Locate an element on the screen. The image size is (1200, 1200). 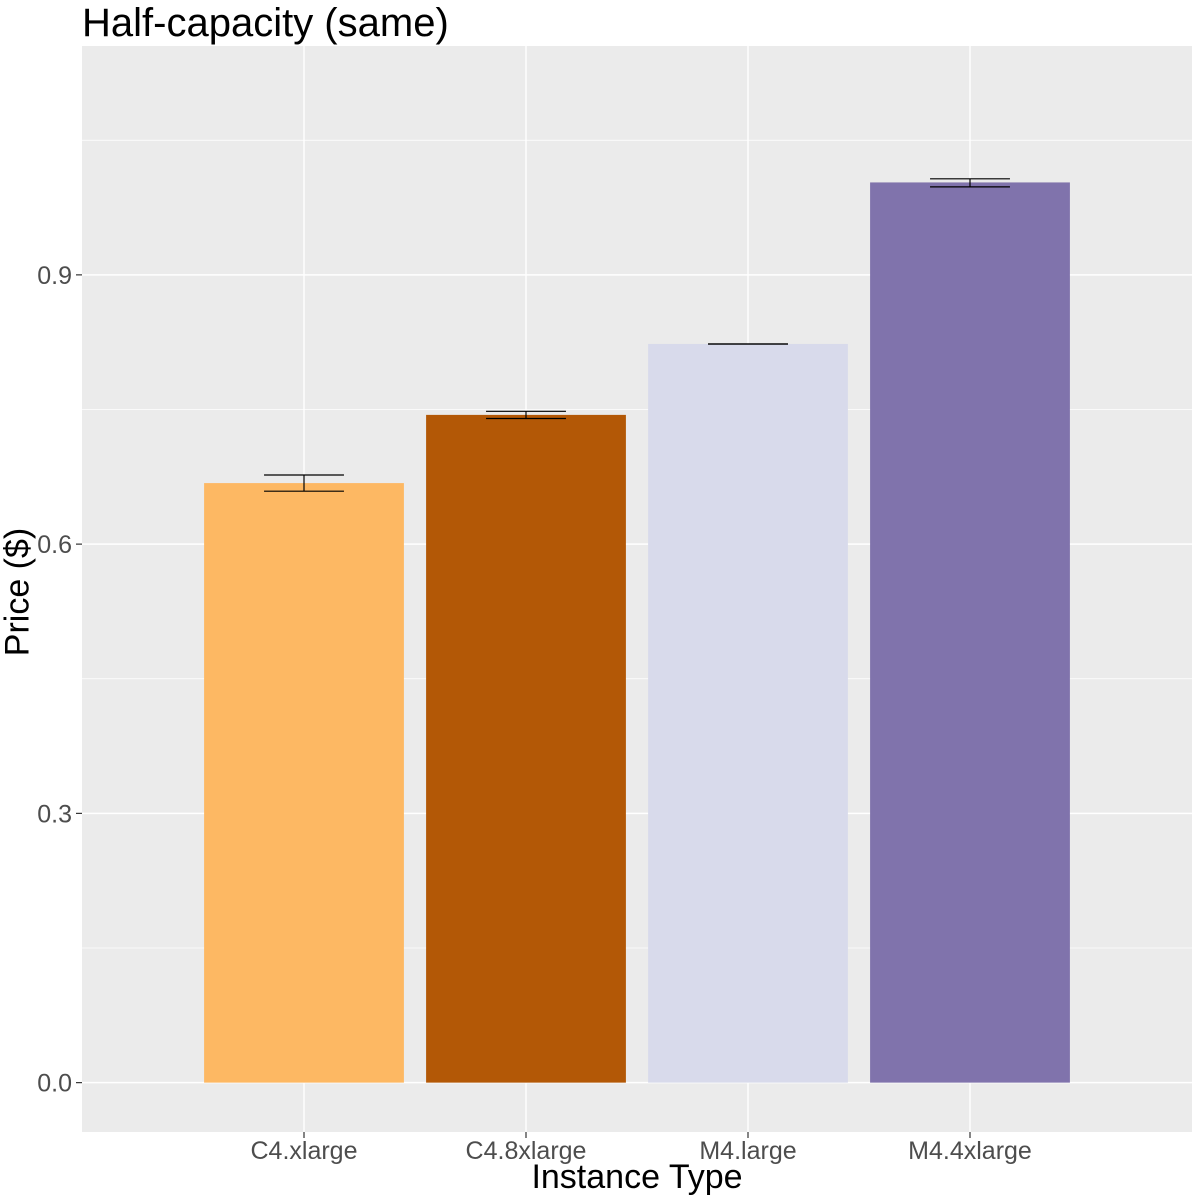
x-tick-label: C4.8xlarge is located at coordinates (526, 1151).